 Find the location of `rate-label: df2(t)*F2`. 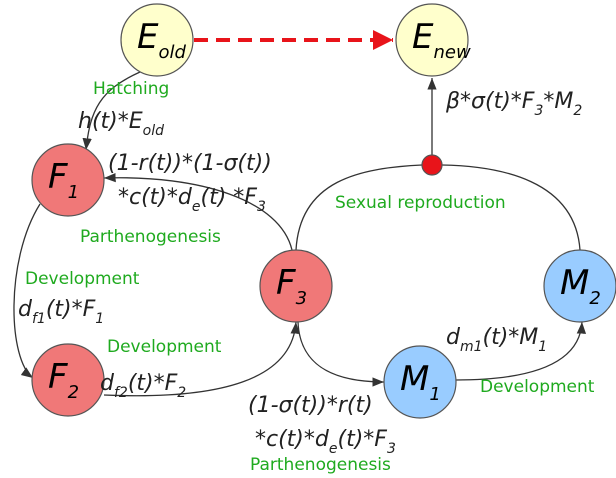

rate-label: df2(t)*F2 is located at coordinates (143, 386).